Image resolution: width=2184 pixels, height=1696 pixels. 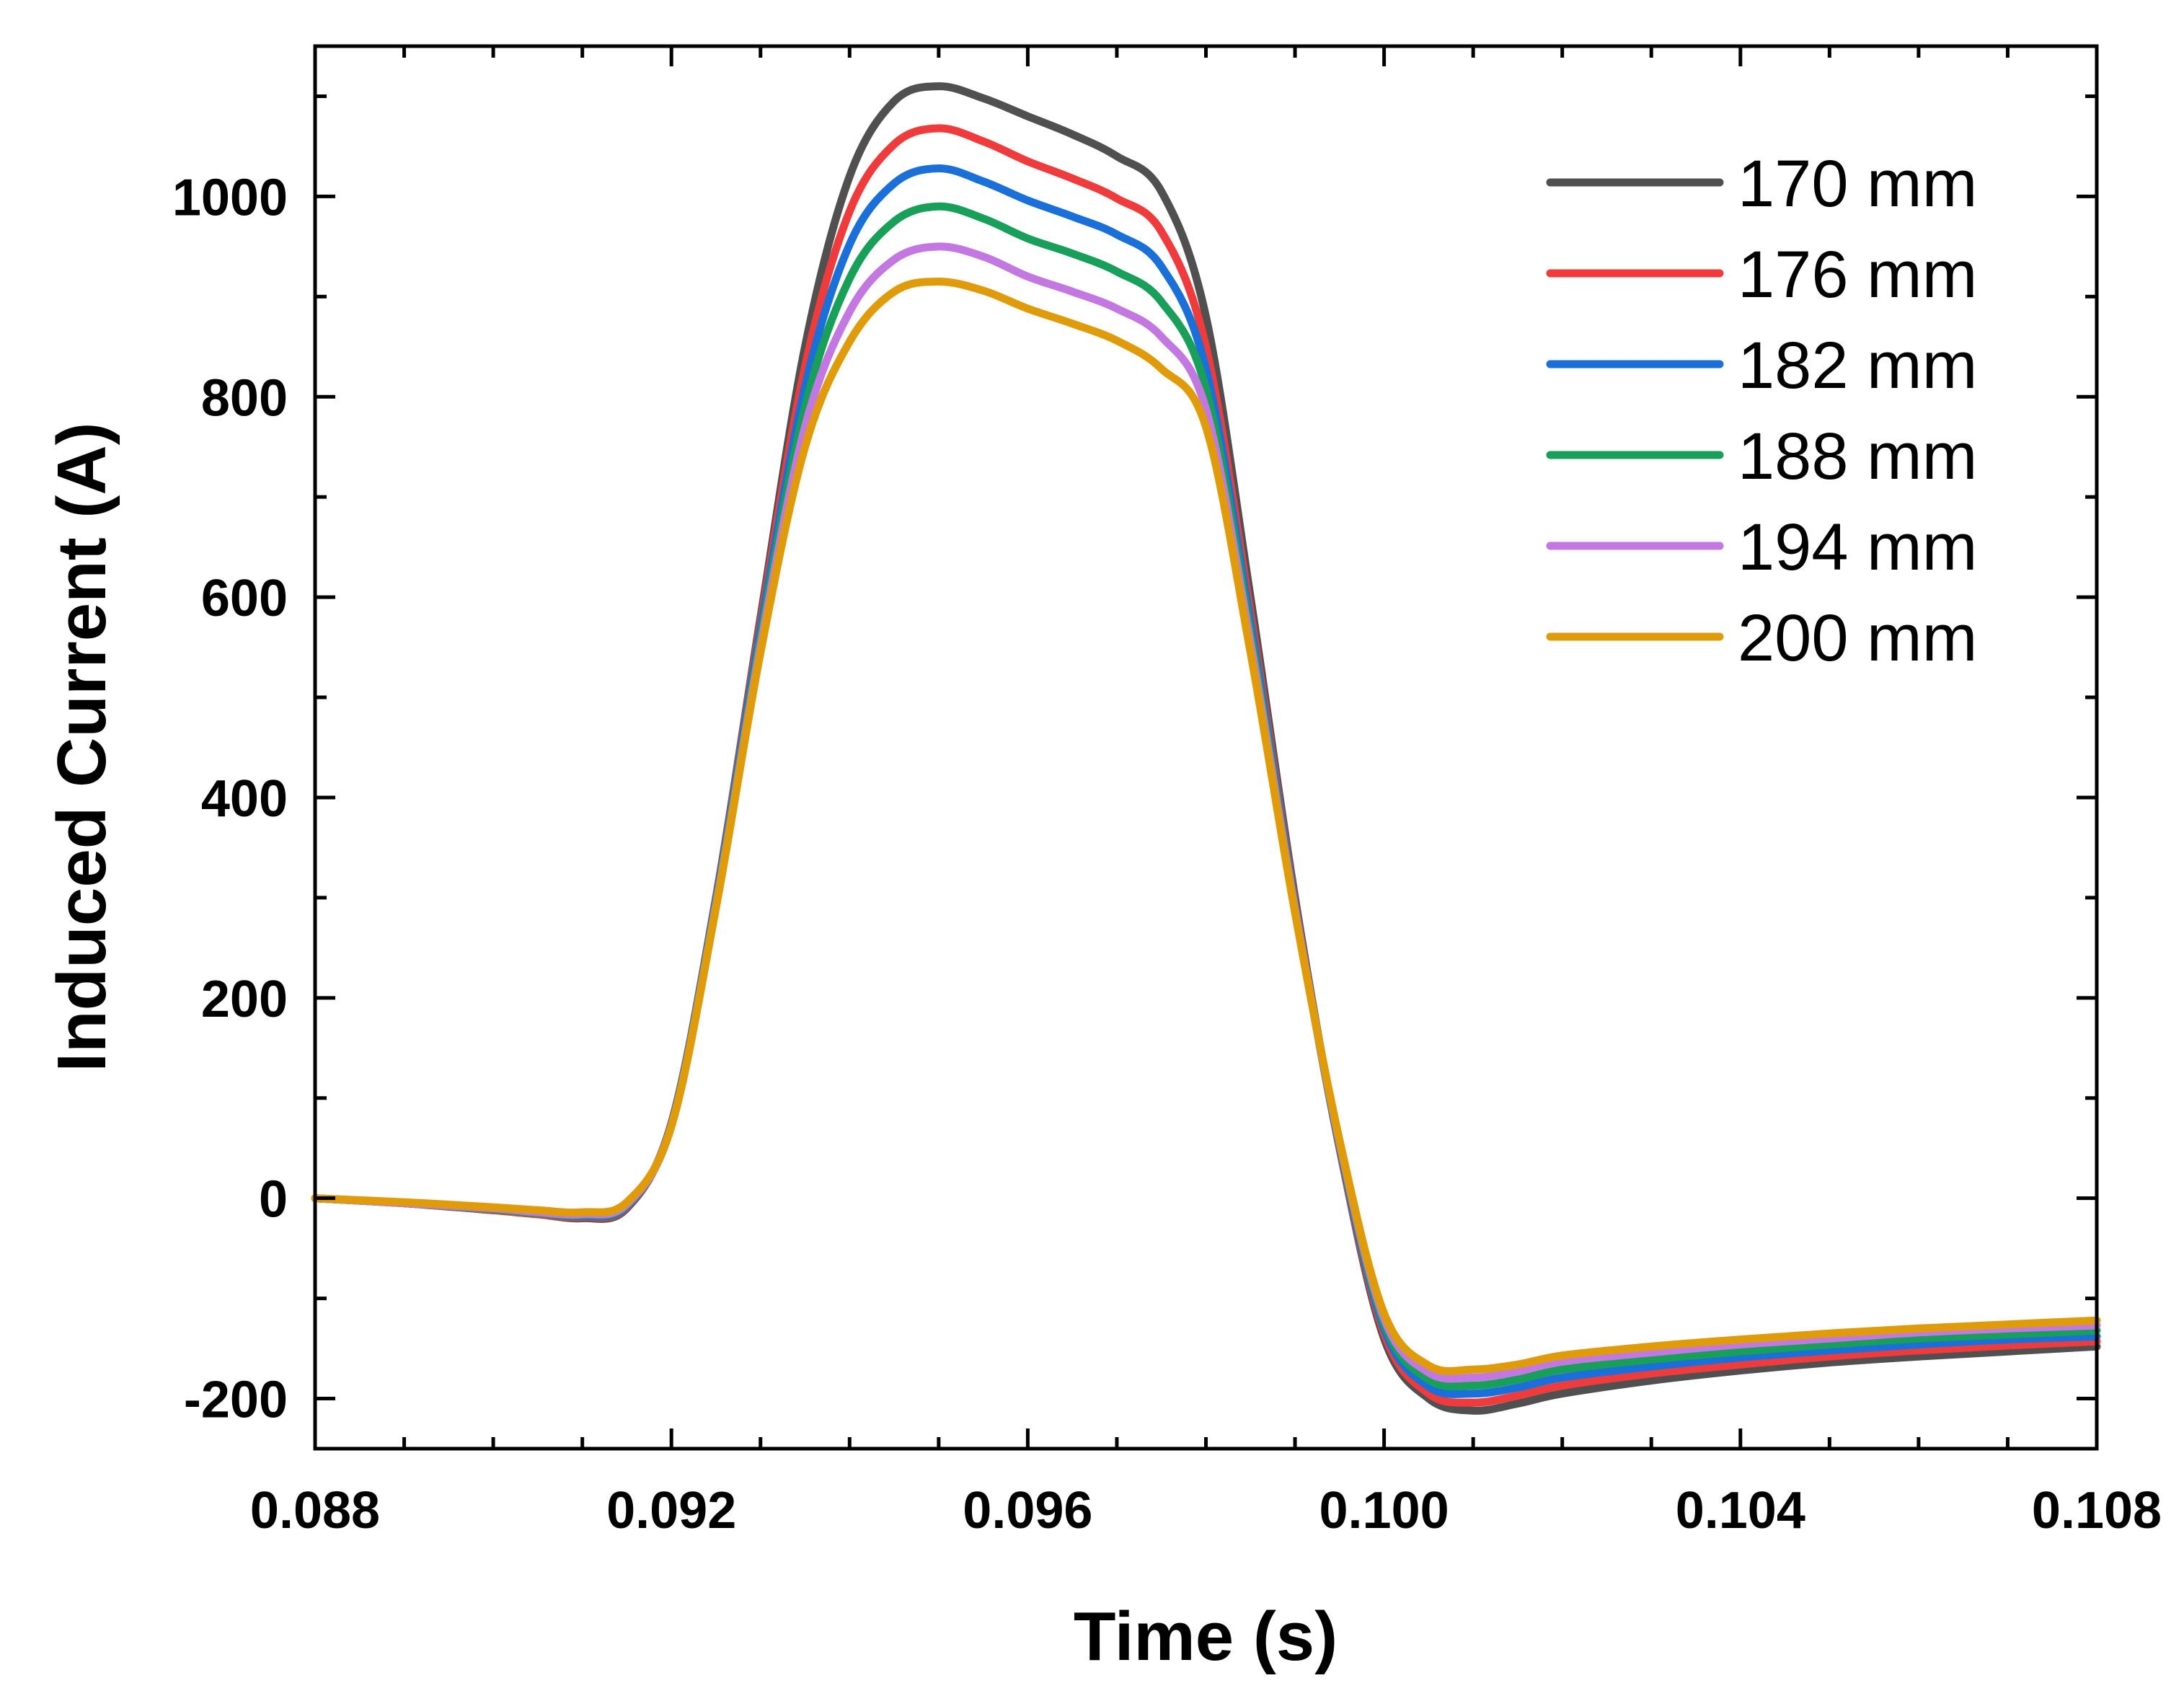 I want to click on legend-label: 194 mm, so click(x=1857, y=547).